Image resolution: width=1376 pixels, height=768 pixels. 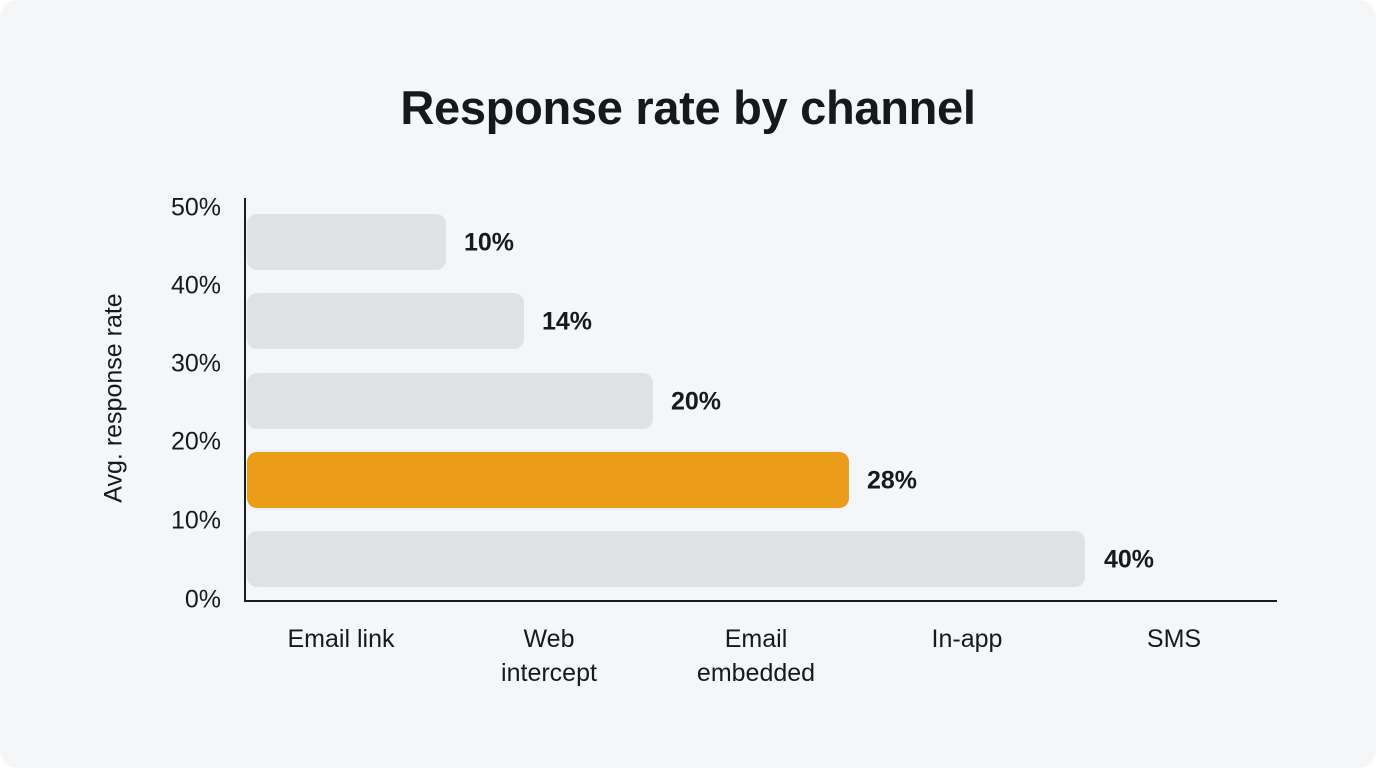 I want to click on bar-value-label: 20%, so click(x=696, y=401).